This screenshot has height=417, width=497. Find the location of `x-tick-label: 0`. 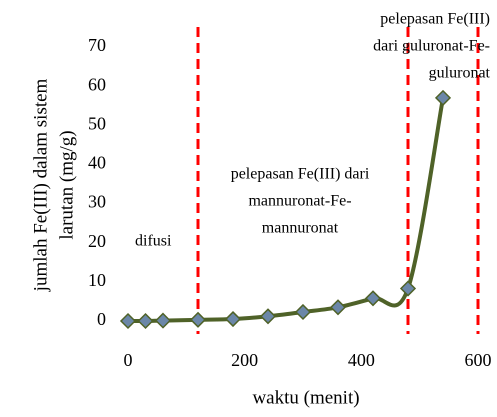

x-tick-label: 0 is located at coordinates (128, 360).